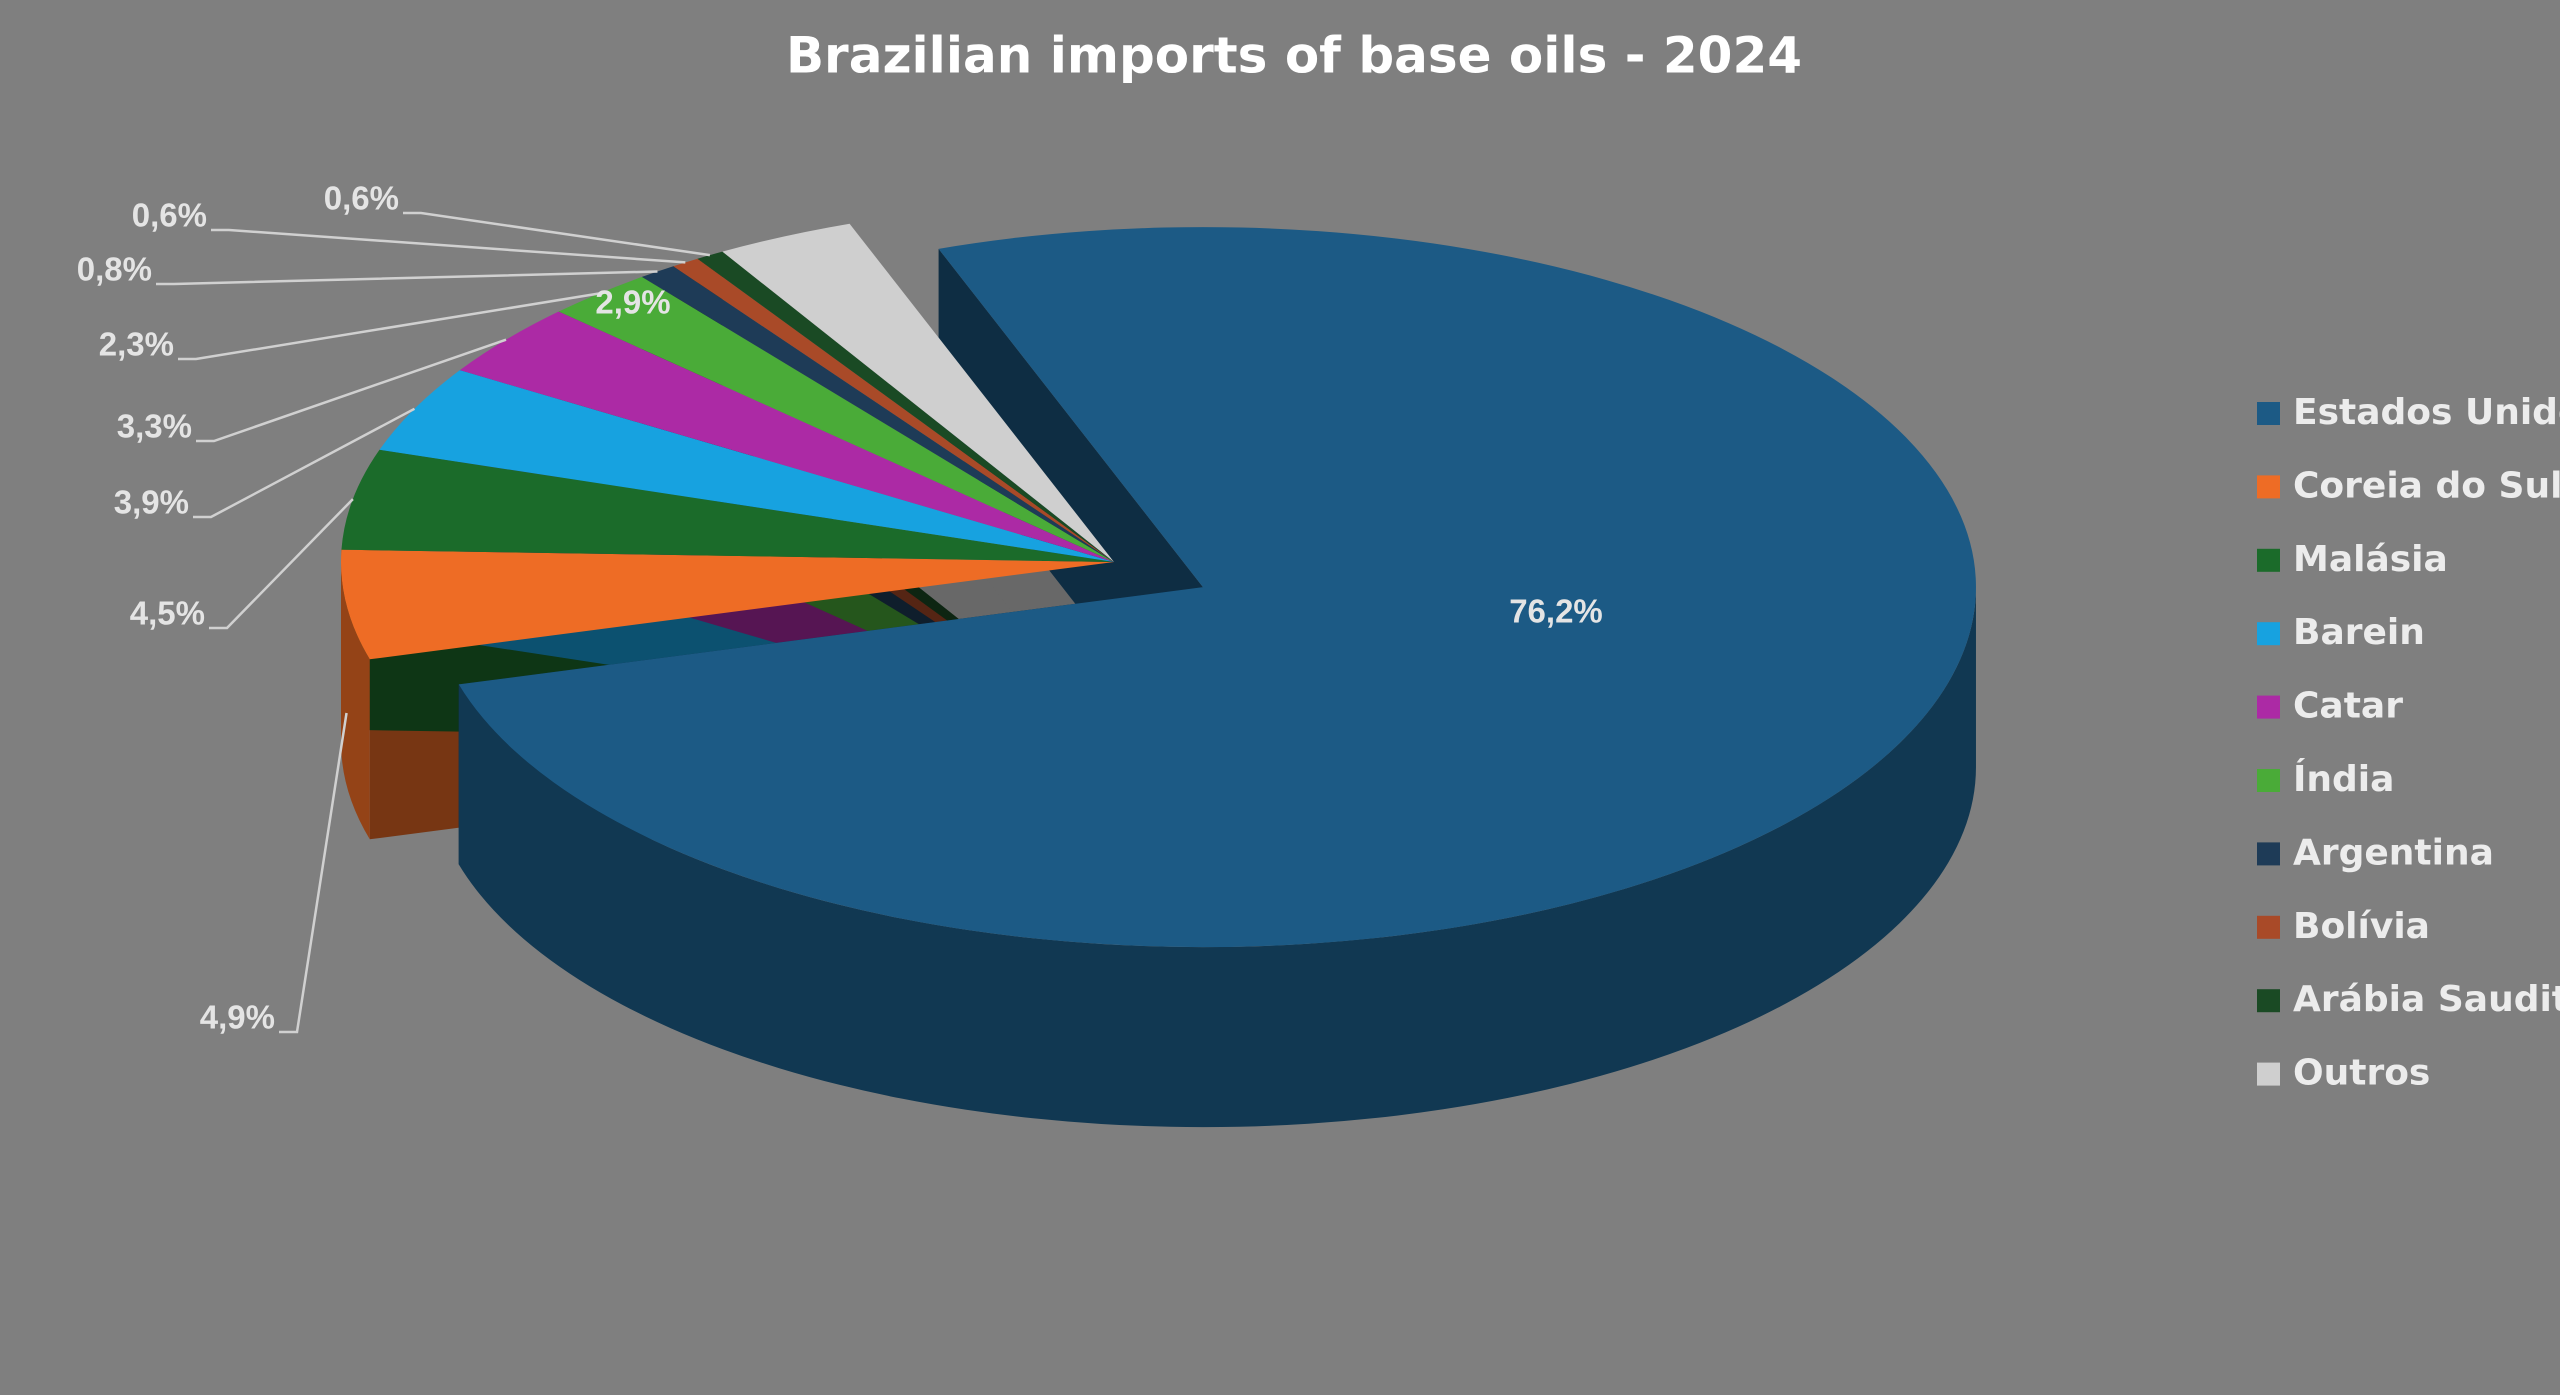  What do you see at coordinates (136, 344) in the screenshot?
I see `data-label: 2,3%` at bounding box center [136, 344].